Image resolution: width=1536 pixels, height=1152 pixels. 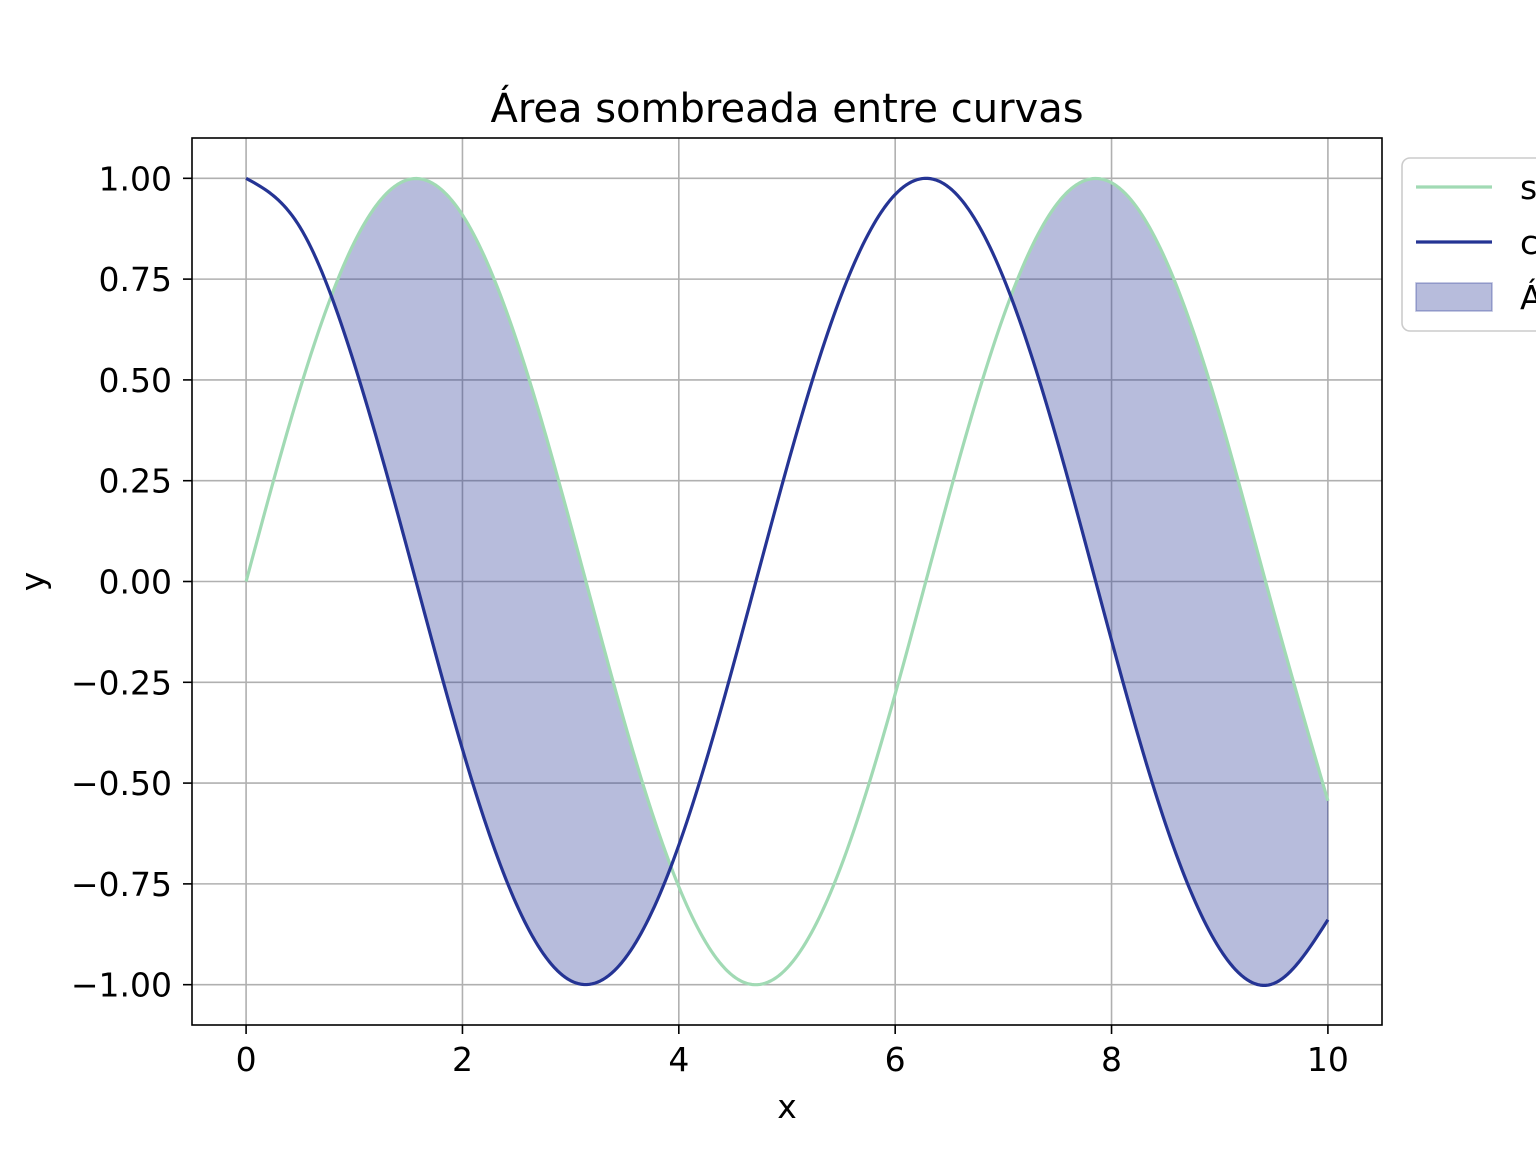 I want to click on legend-label-1: s, so click(x=1528, y=187).